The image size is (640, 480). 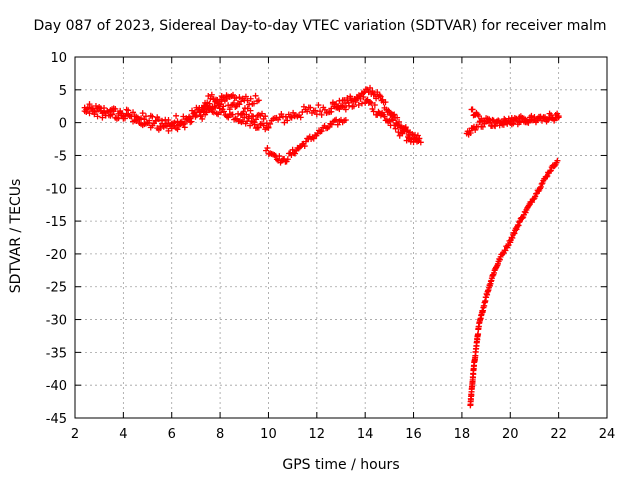 What do you see at coordinates (56, 222) in the screenshot?
I see `y-tick-label: -15` at bounding box center [56, 222].